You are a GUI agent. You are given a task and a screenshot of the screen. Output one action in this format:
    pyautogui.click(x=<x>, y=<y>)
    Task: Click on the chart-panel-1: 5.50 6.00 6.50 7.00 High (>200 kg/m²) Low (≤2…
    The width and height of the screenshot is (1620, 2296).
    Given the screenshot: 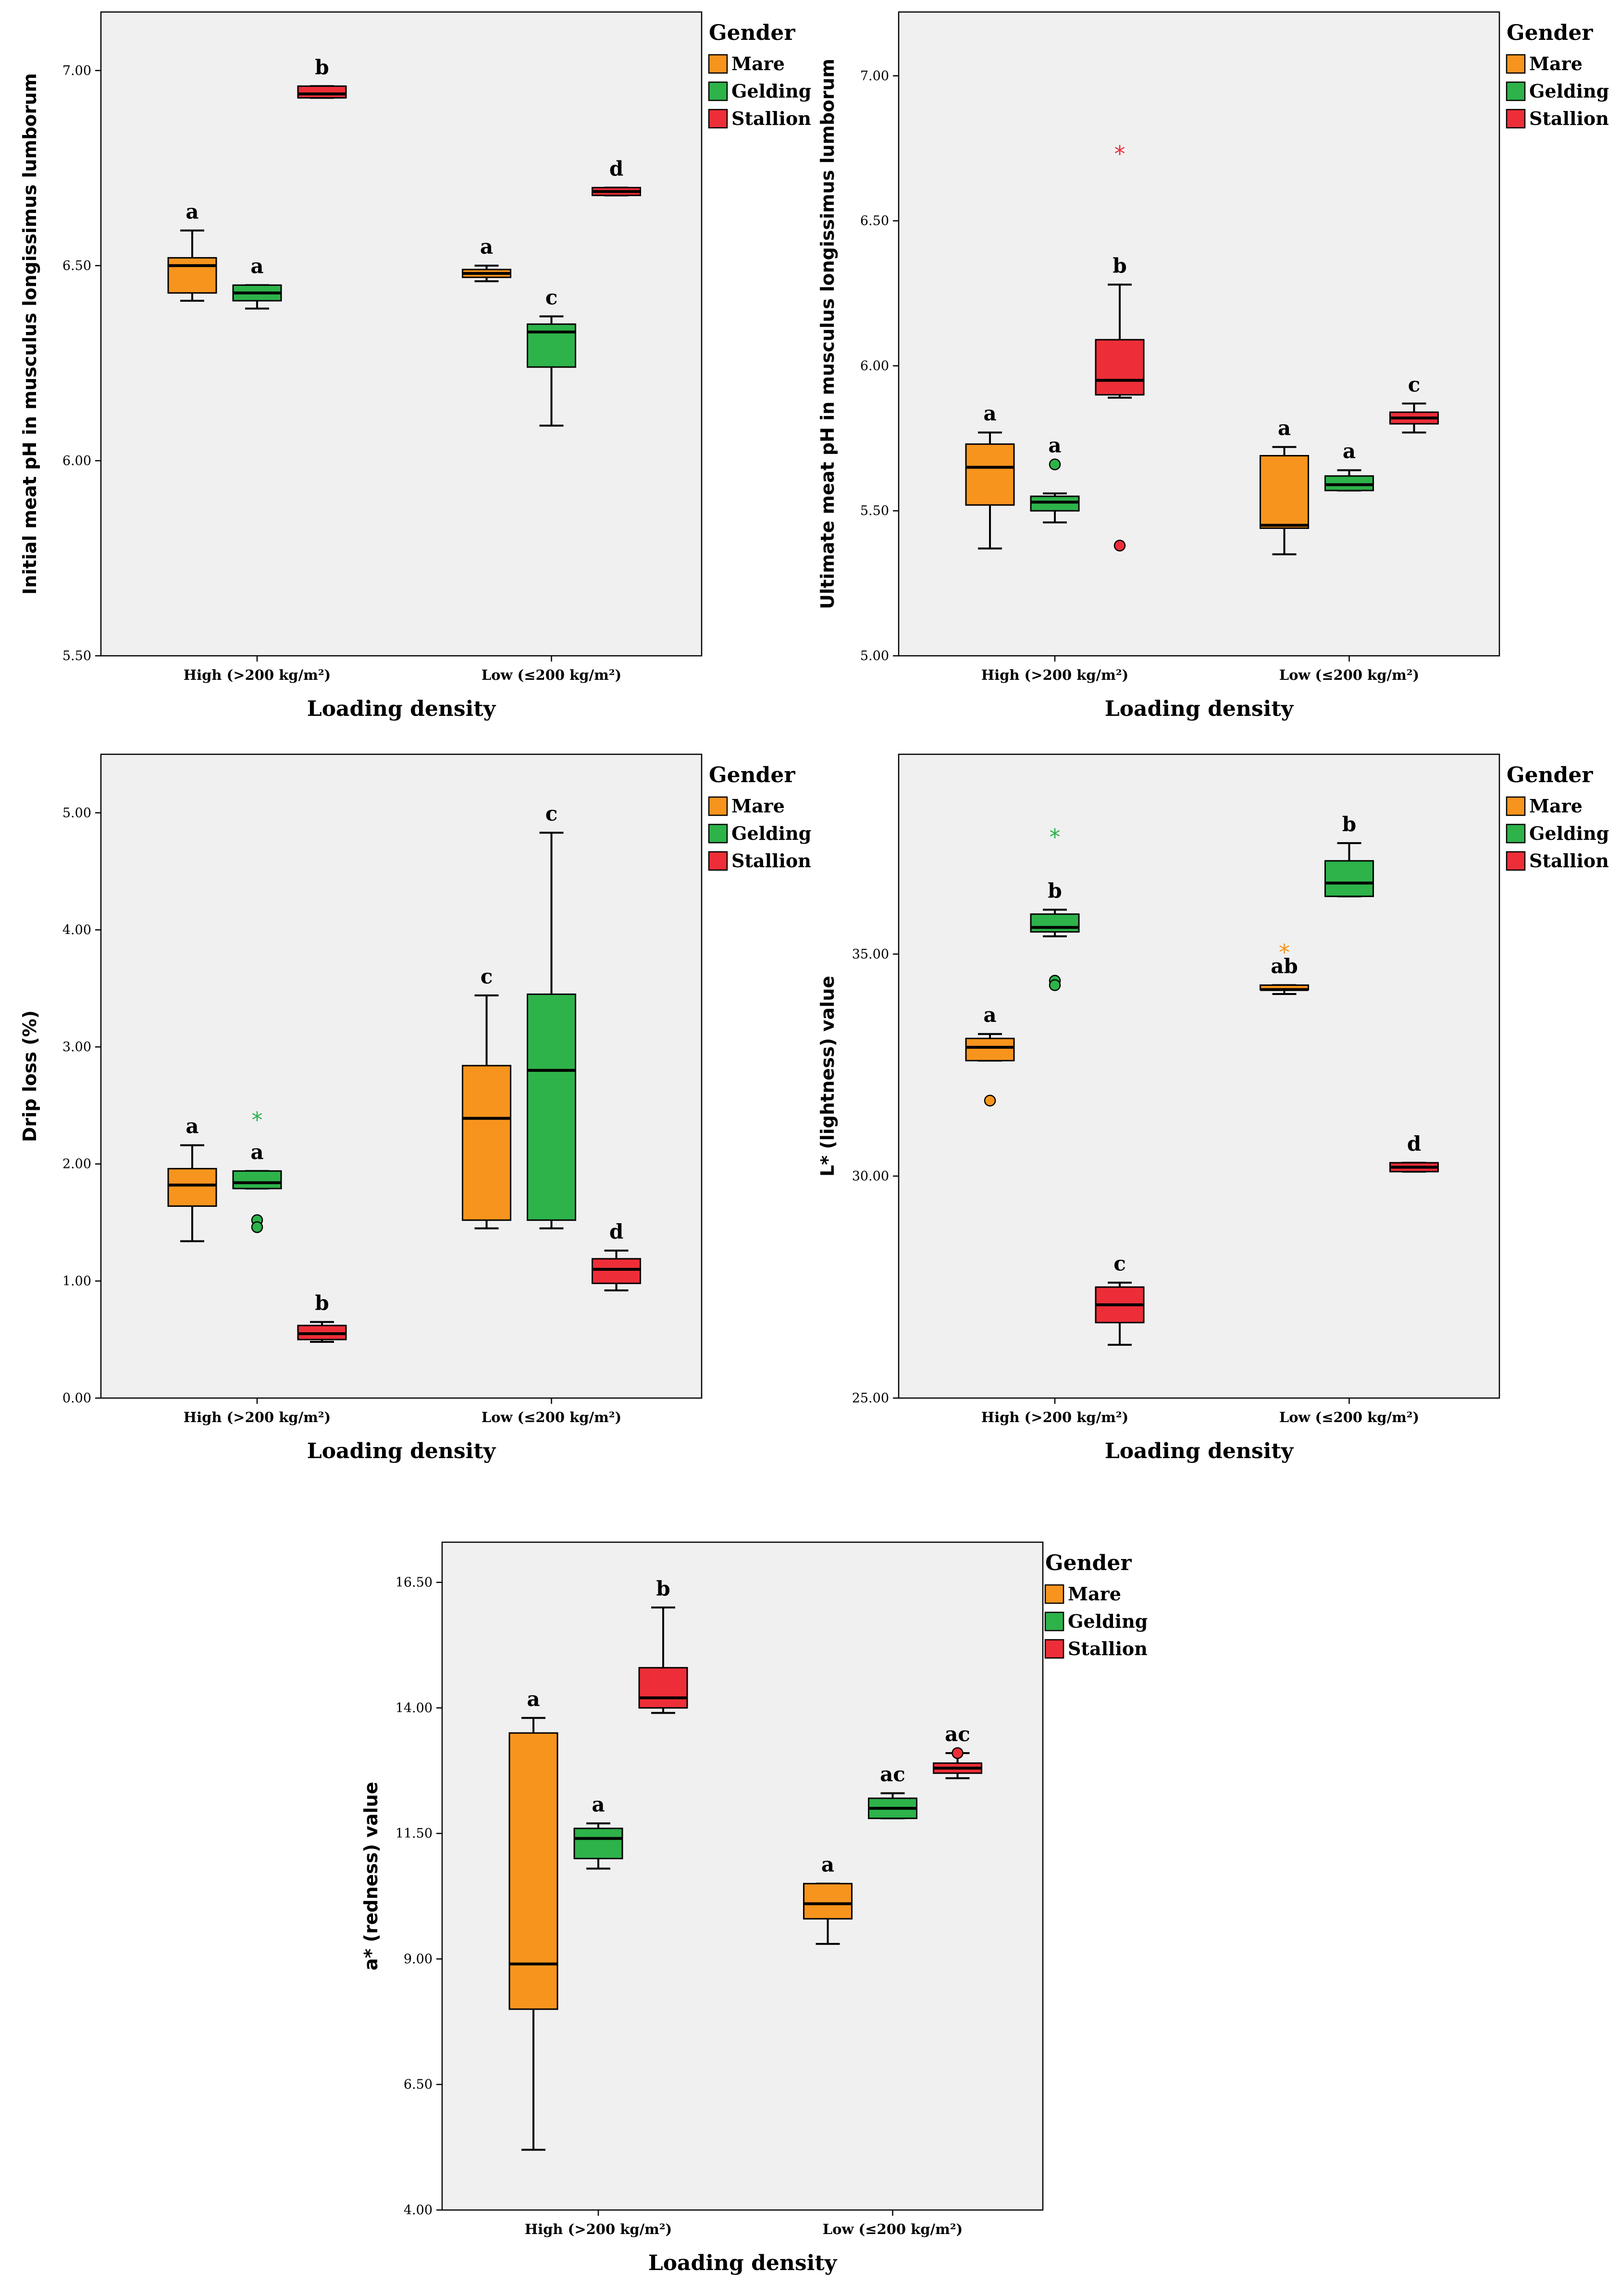 What is the action you would take?
    pyautogui.click(x=361, y=366)
    